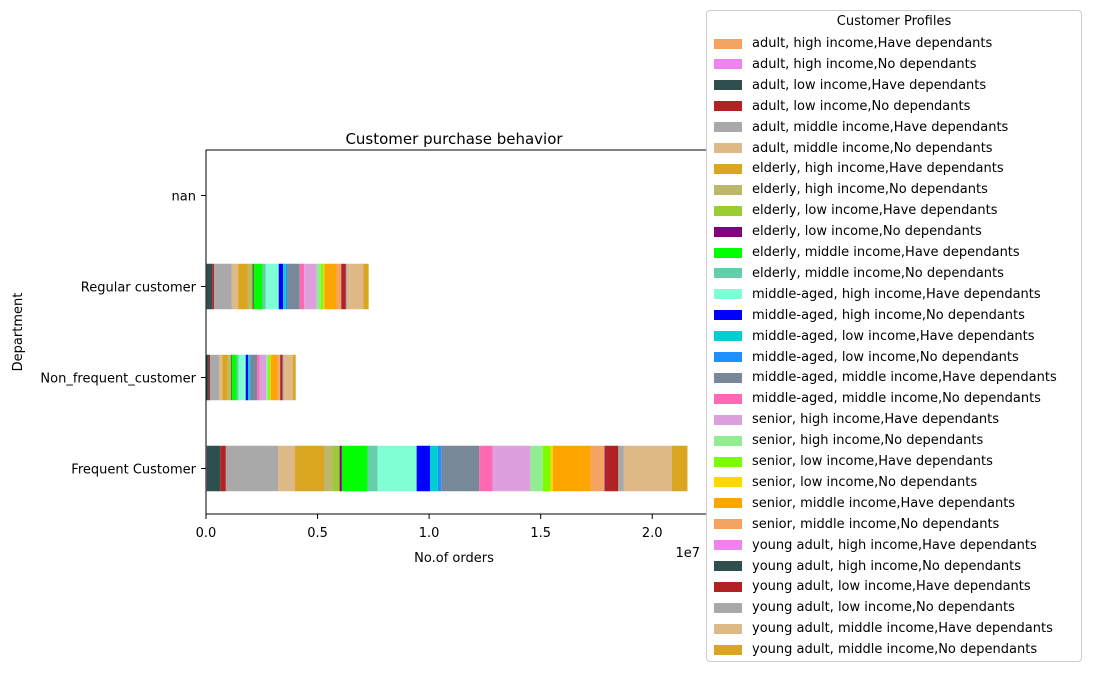 This screenshot has width=1093, height=673. I want to click on legend-label: elderly, middle income,No dependants, so click(878, 273).